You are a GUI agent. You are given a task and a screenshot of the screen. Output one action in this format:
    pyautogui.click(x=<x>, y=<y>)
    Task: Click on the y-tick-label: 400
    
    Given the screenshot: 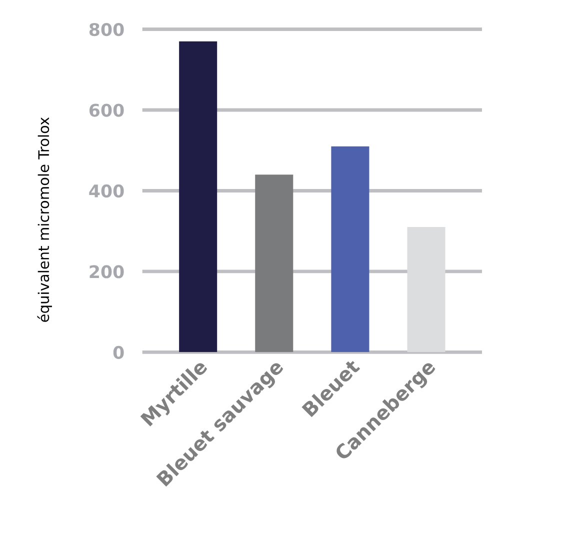 What is the action you would take?
    pyautogui.click(x=106, y=191)
    